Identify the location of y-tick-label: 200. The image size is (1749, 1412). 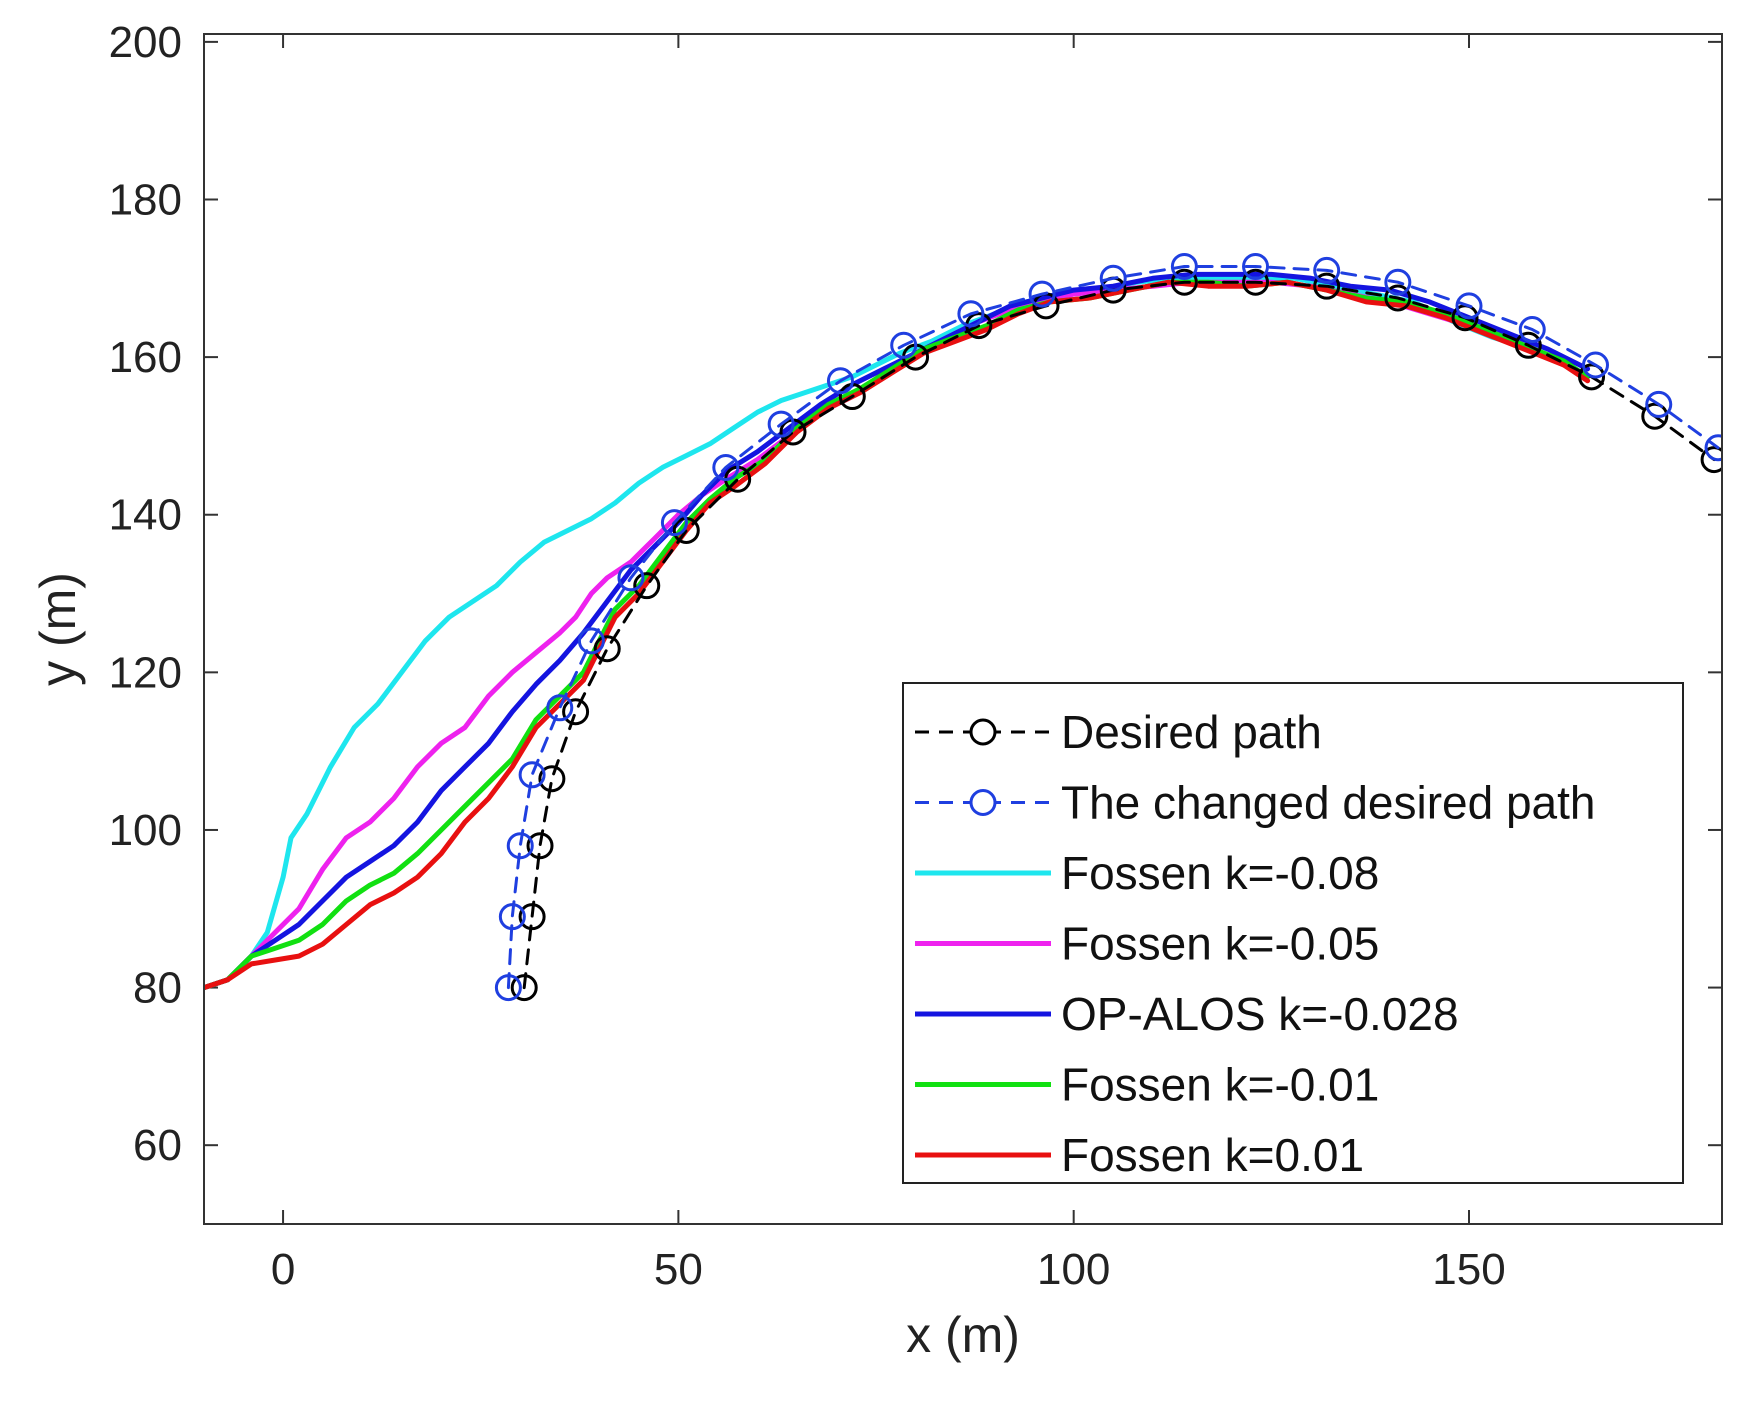
(145, 42).